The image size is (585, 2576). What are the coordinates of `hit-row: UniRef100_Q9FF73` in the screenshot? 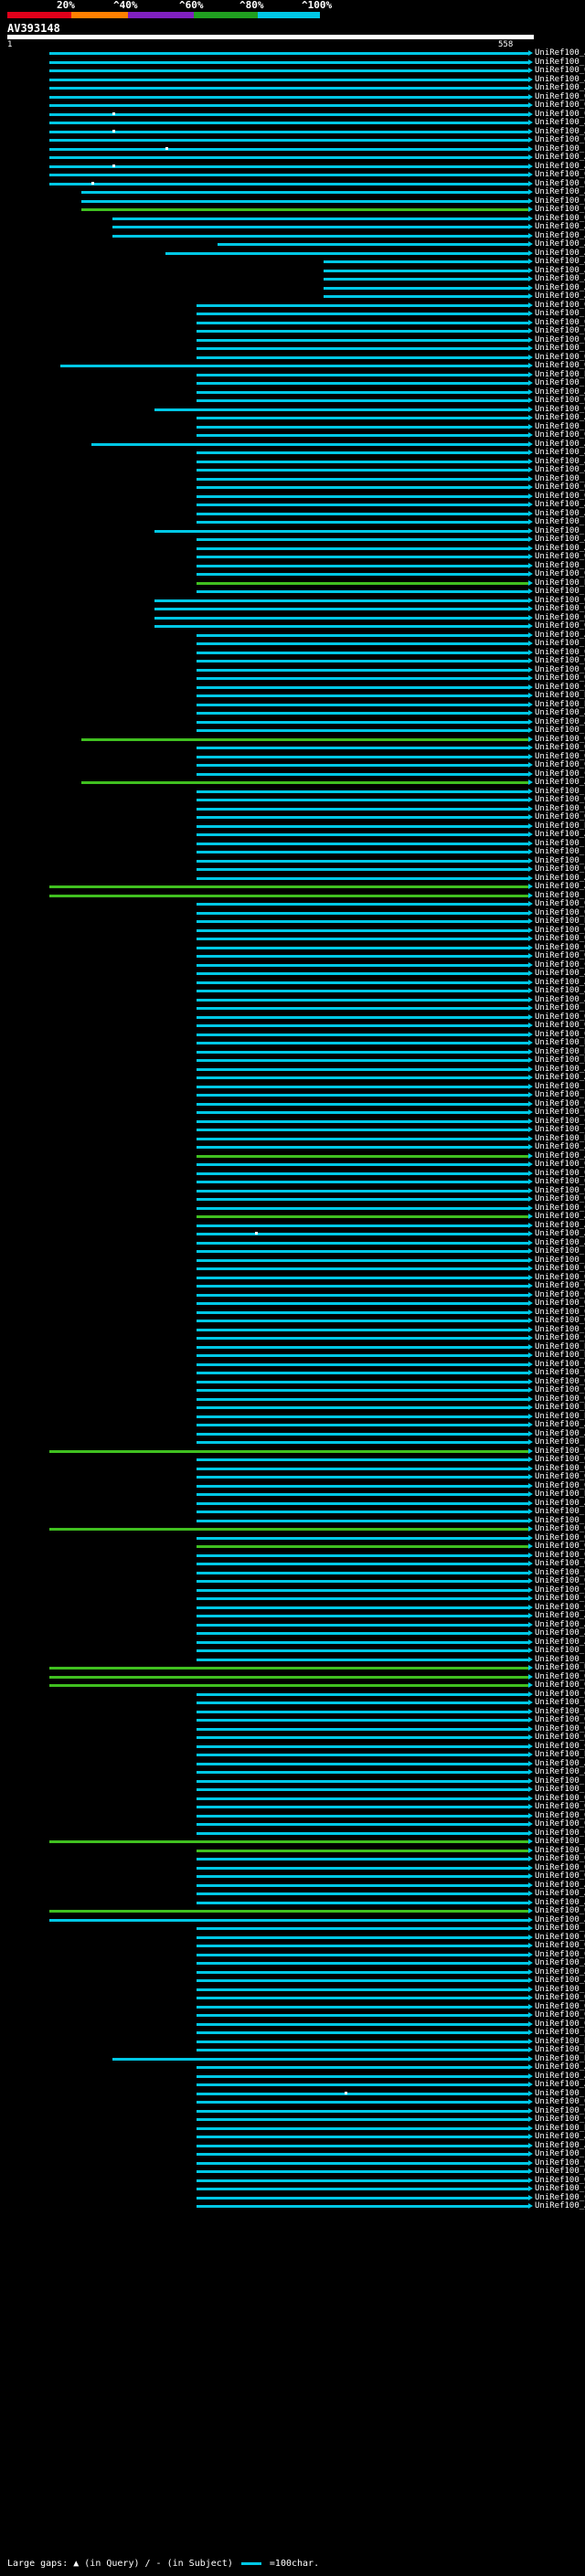 It's located at (293, 1451).